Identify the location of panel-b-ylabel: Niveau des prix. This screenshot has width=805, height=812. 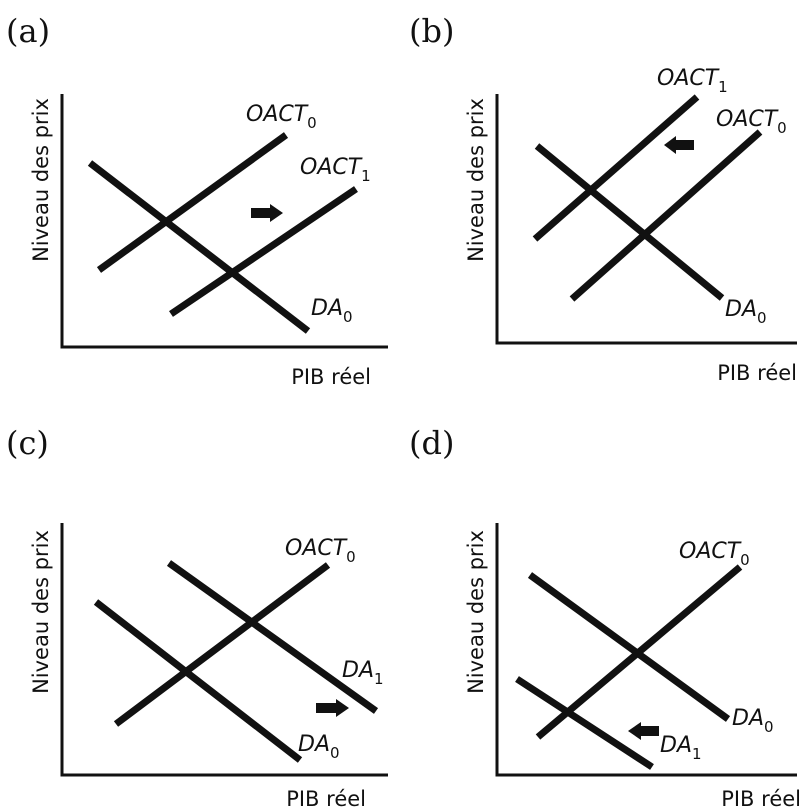
(476, 180).